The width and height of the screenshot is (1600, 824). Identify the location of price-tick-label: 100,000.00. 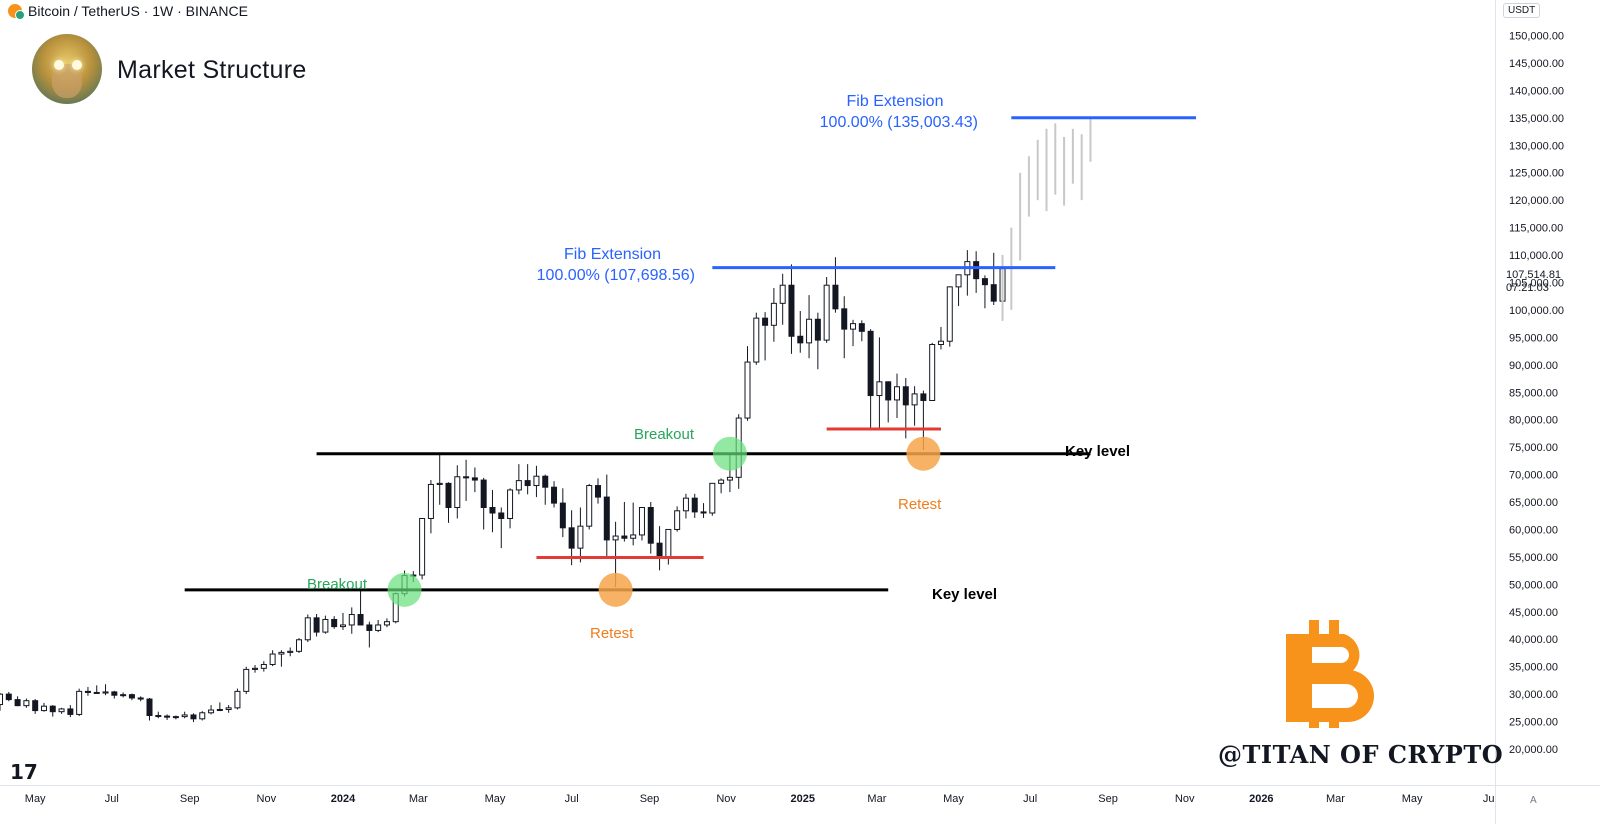
(1536, 311).